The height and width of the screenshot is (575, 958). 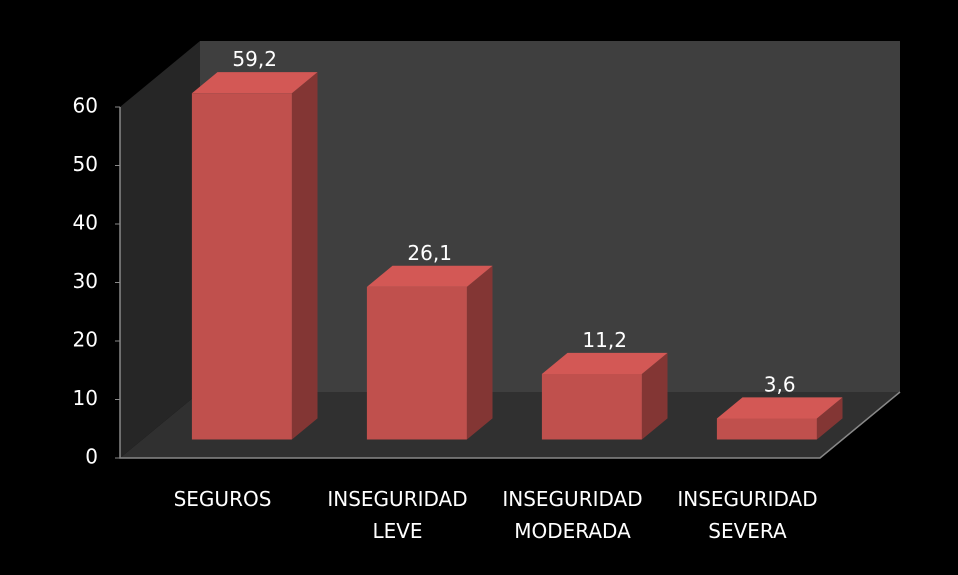 What do you see at coordinates (223, 499) in the screenshot?
I see `x-tick-label: SEGUROS` at bounding box center [223, 499].